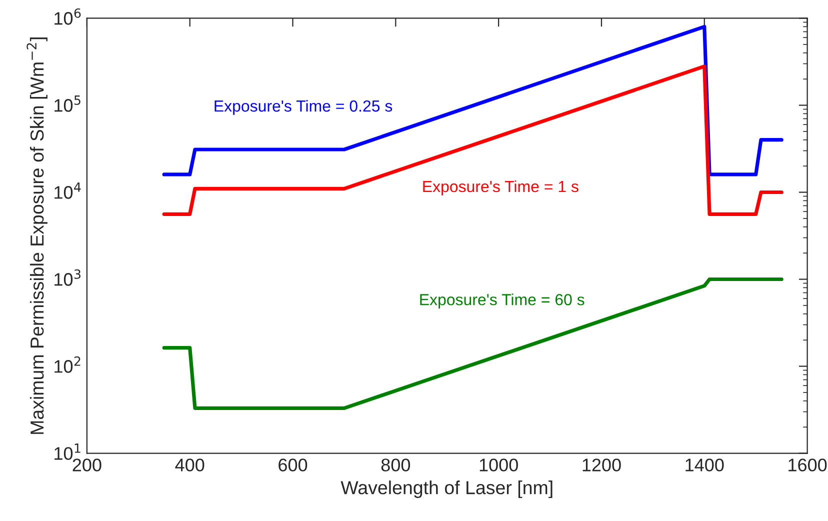  I want to click on x-axis-title: Wavelength of Laser [nm], so click(446, 489).